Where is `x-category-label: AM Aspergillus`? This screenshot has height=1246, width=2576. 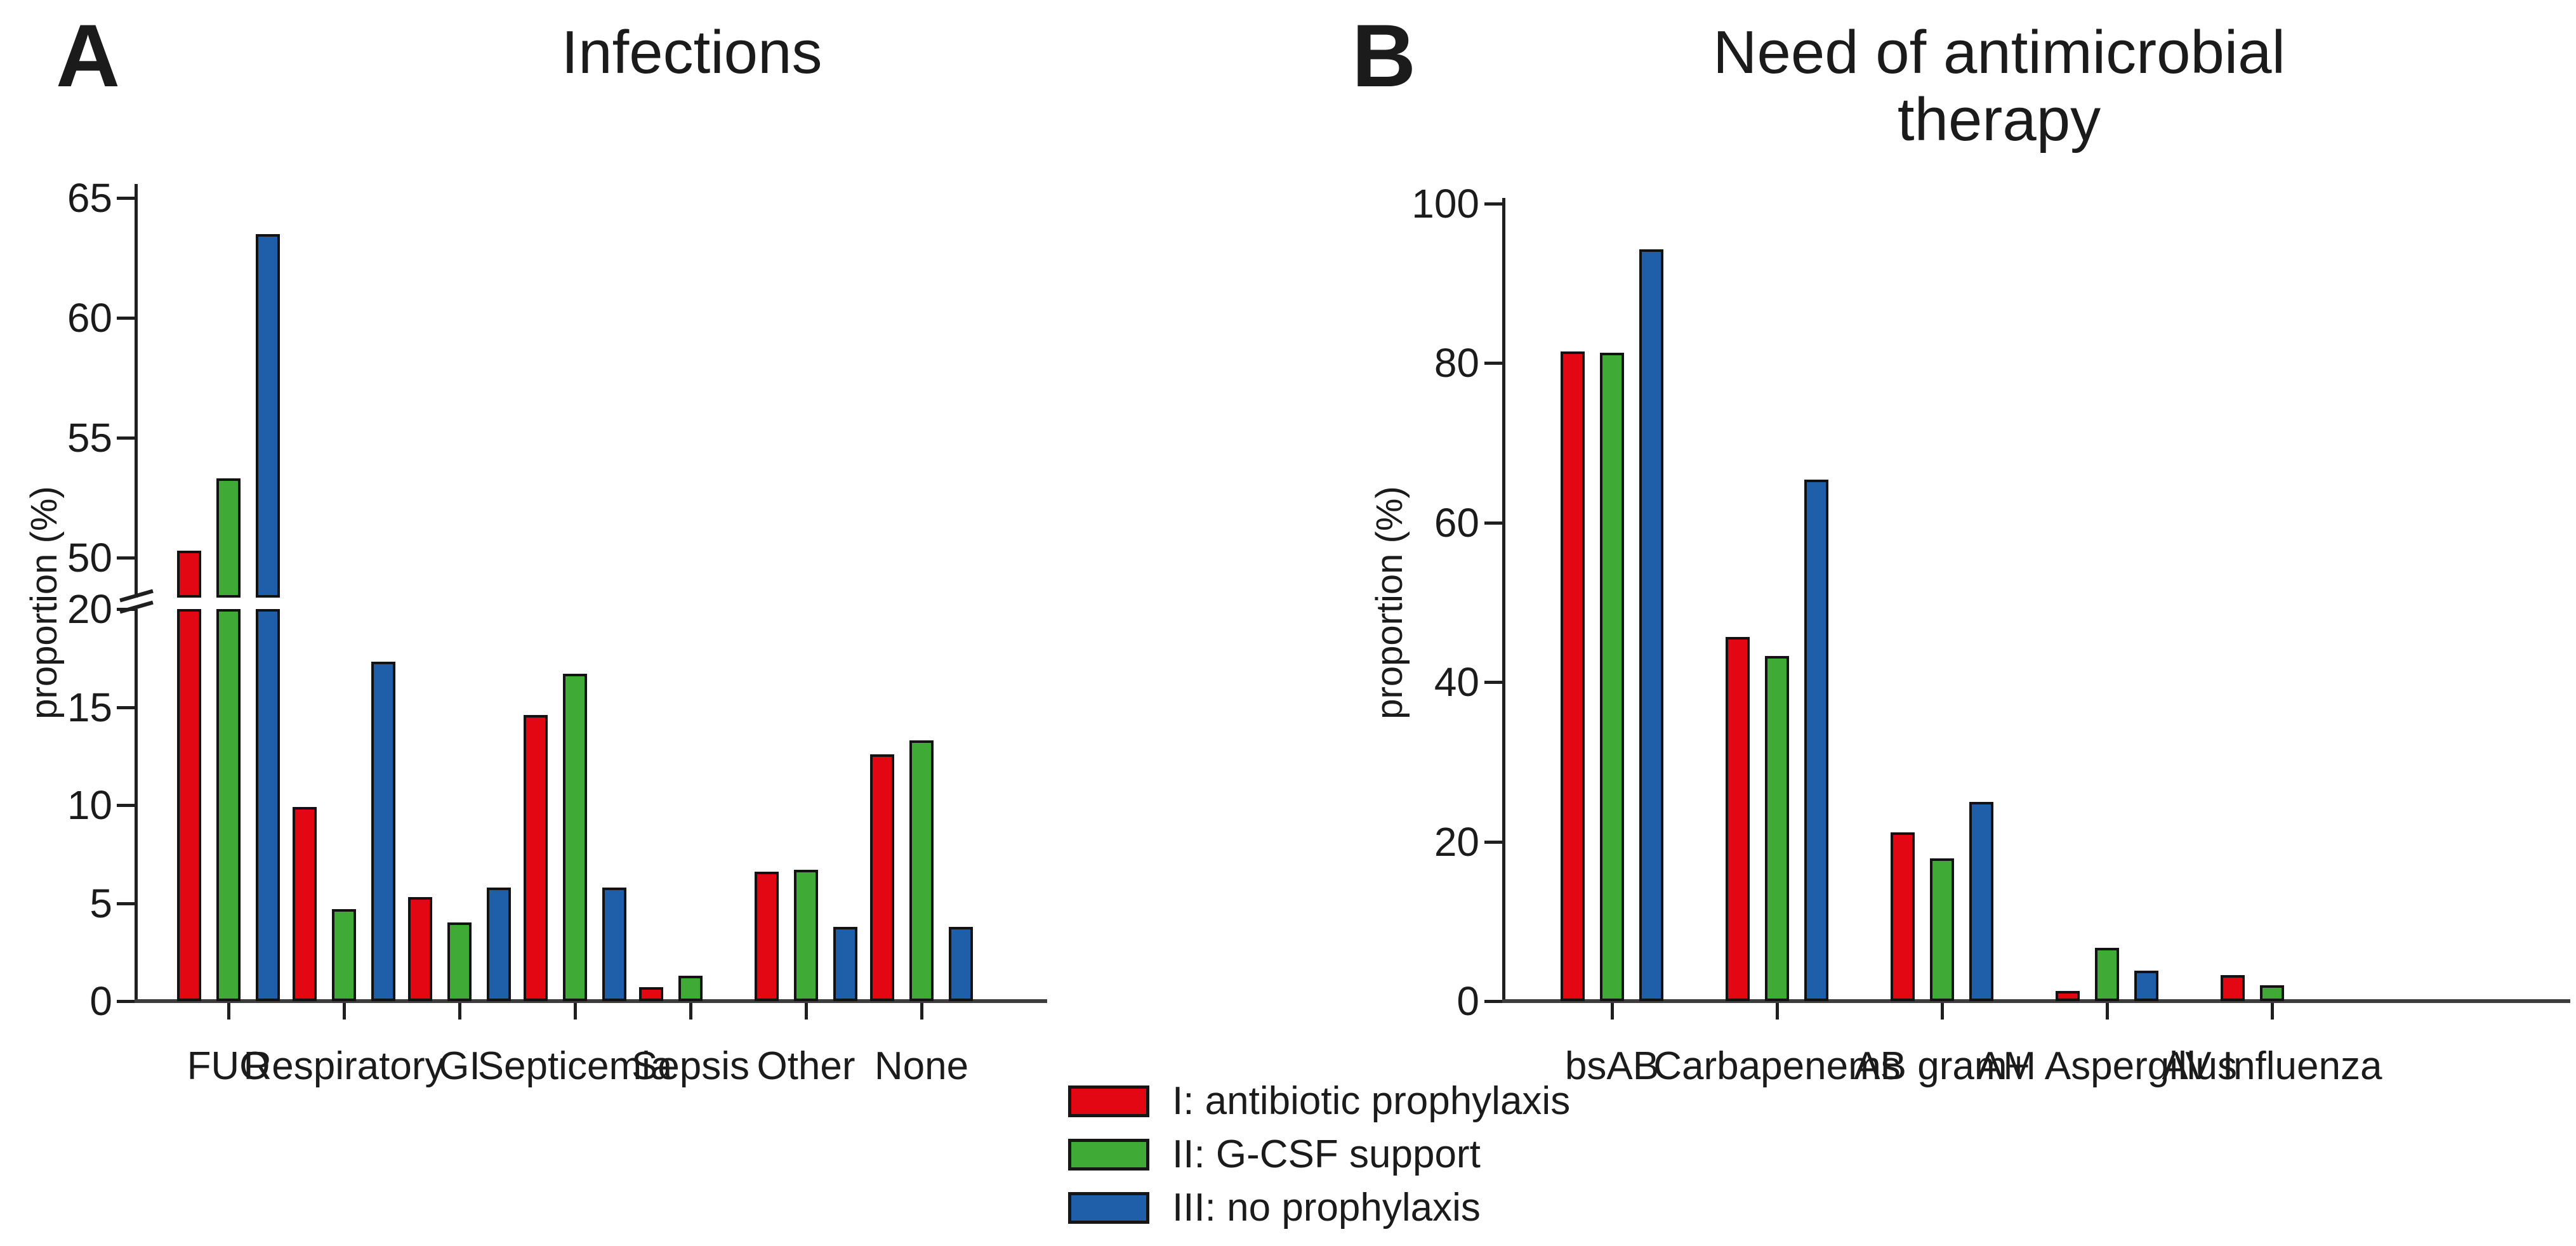 x-category-label: AM Aspergillus is located at coordinates (2107, 1066).